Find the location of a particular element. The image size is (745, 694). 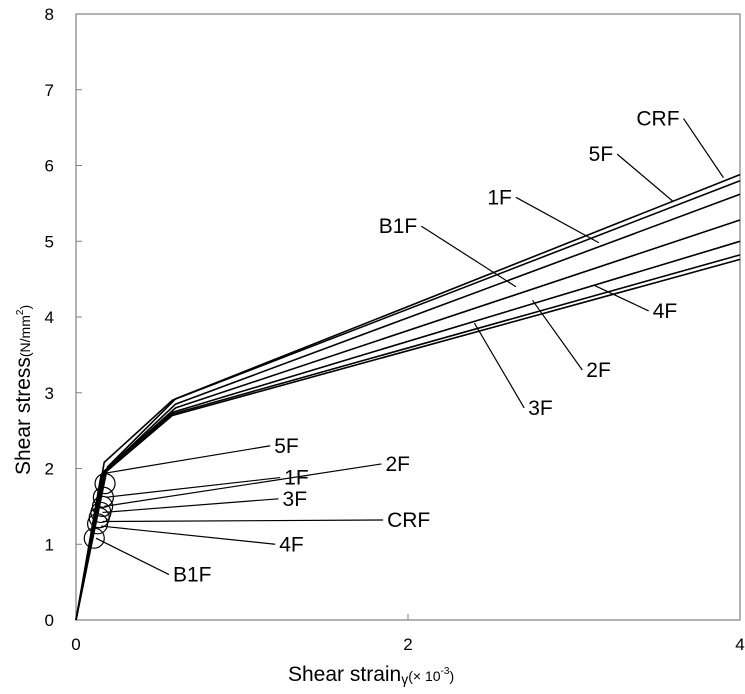

y-axis-label: Shear stress(N/mm2) is located at coordinates (23, 390).